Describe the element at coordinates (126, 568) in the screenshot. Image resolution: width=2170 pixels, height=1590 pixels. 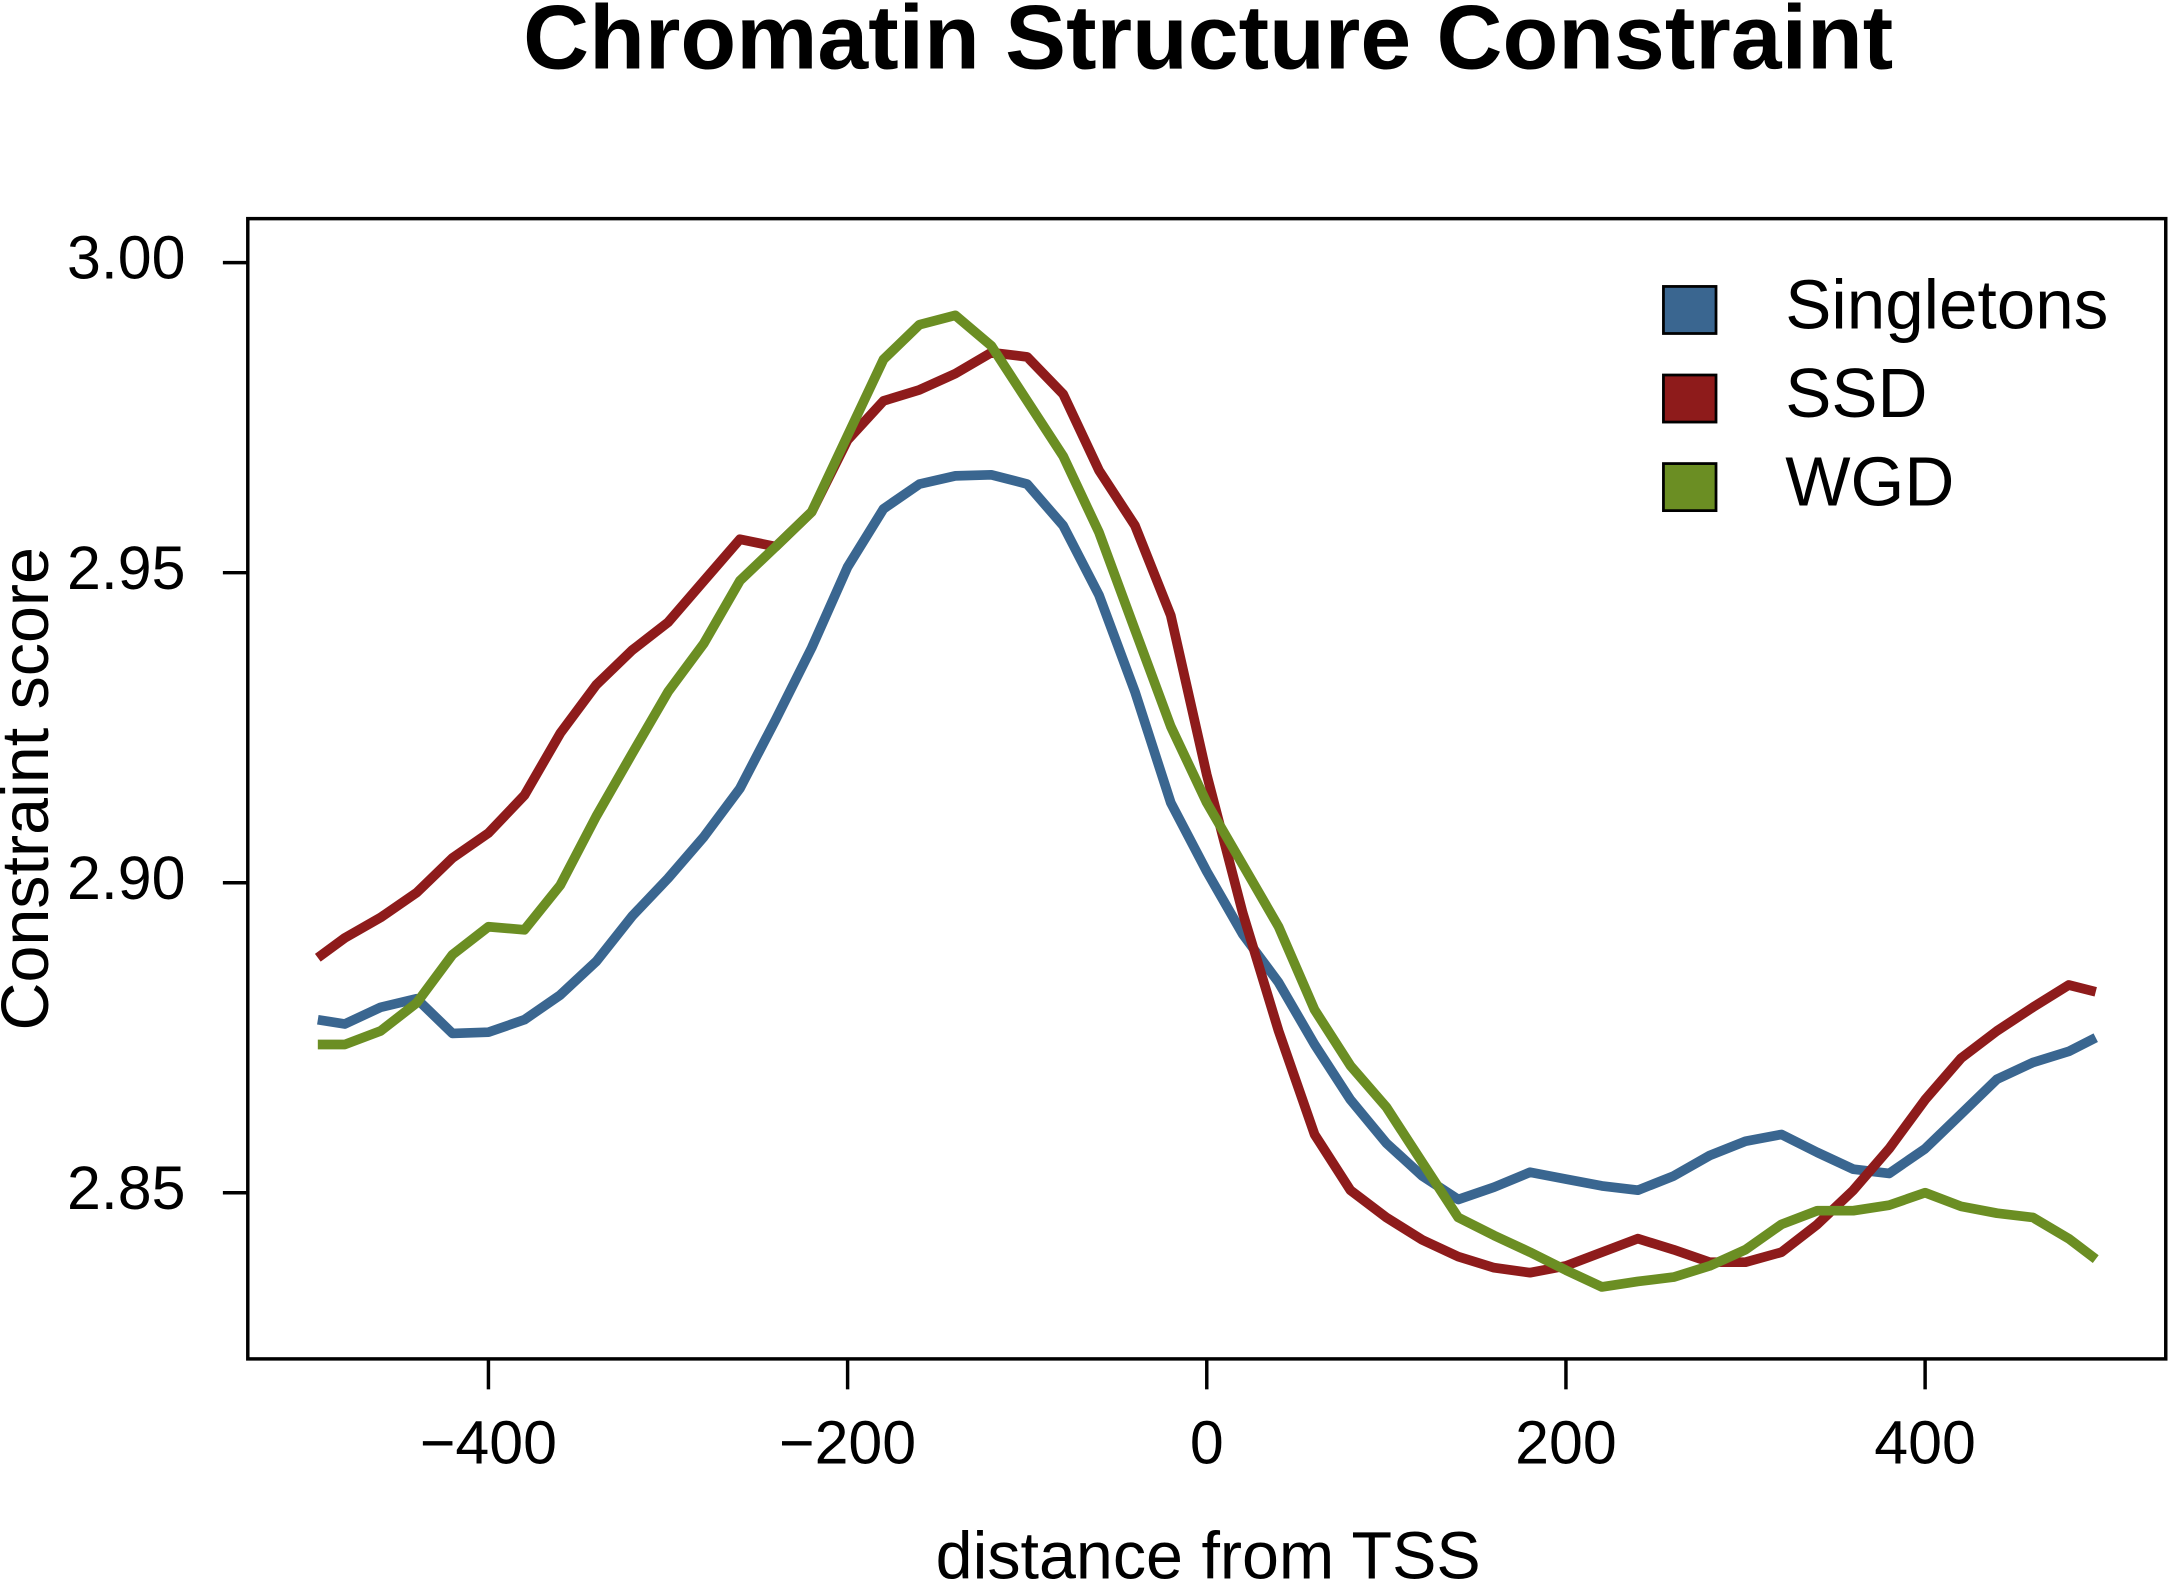
I see `y-tick-label: 2.95` at that location.